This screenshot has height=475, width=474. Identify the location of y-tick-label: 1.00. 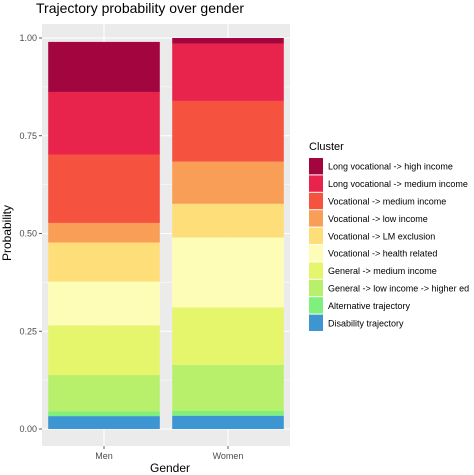
(28, 38).